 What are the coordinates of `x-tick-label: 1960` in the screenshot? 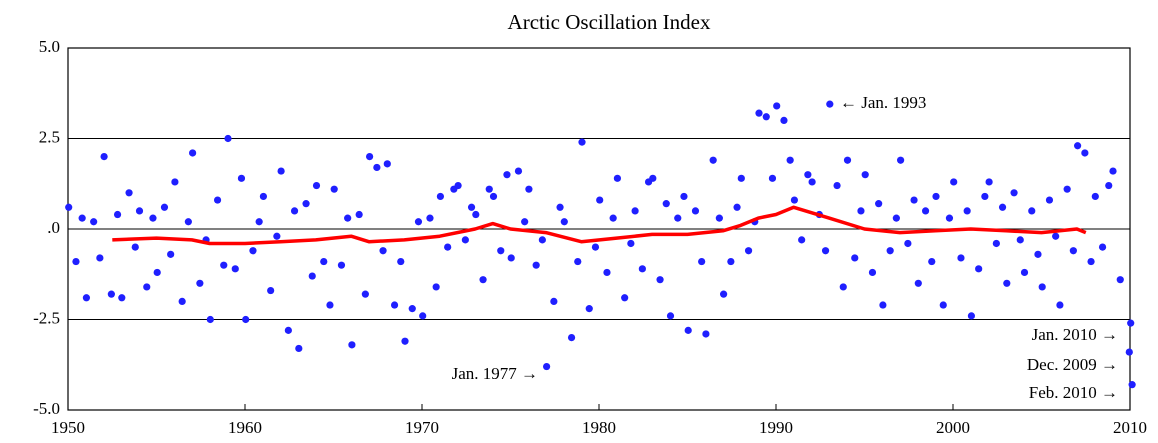 It's located at (245, 427).